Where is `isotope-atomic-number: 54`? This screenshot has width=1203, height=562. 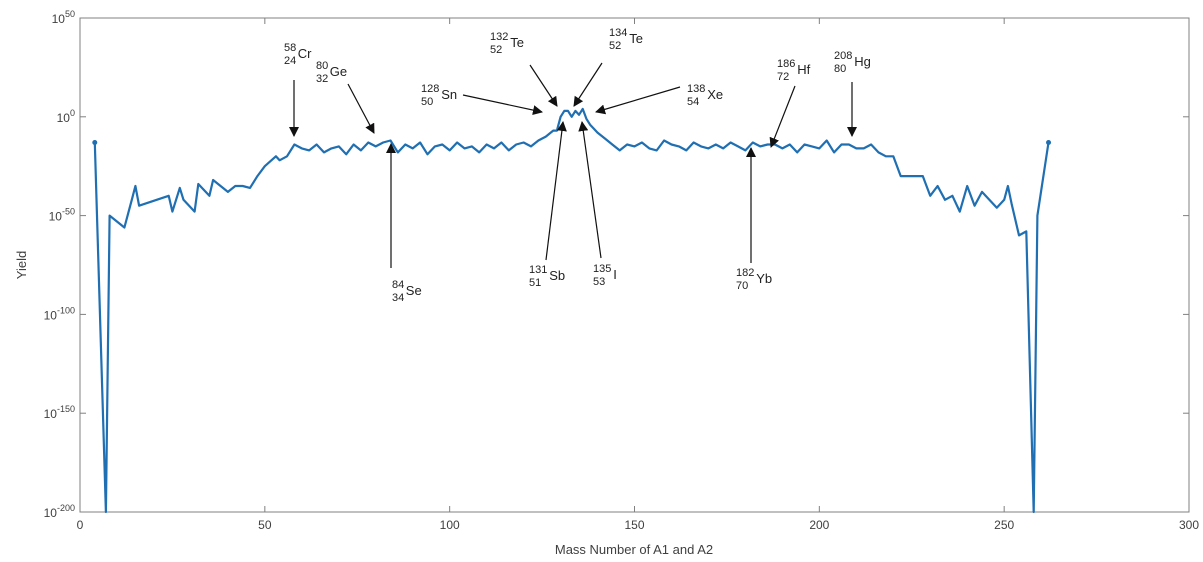 isotope-atomic-number: 54 is located at coordinates (693, 102).